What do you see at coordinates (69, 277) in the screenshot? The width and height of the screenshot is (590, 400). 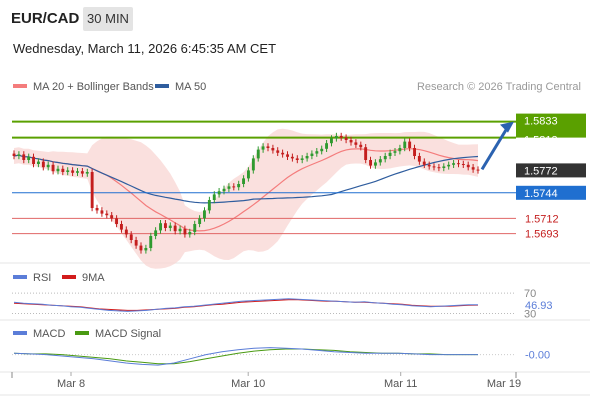 I see `legend-swatch-9ma` at bounding box center [69, 277].